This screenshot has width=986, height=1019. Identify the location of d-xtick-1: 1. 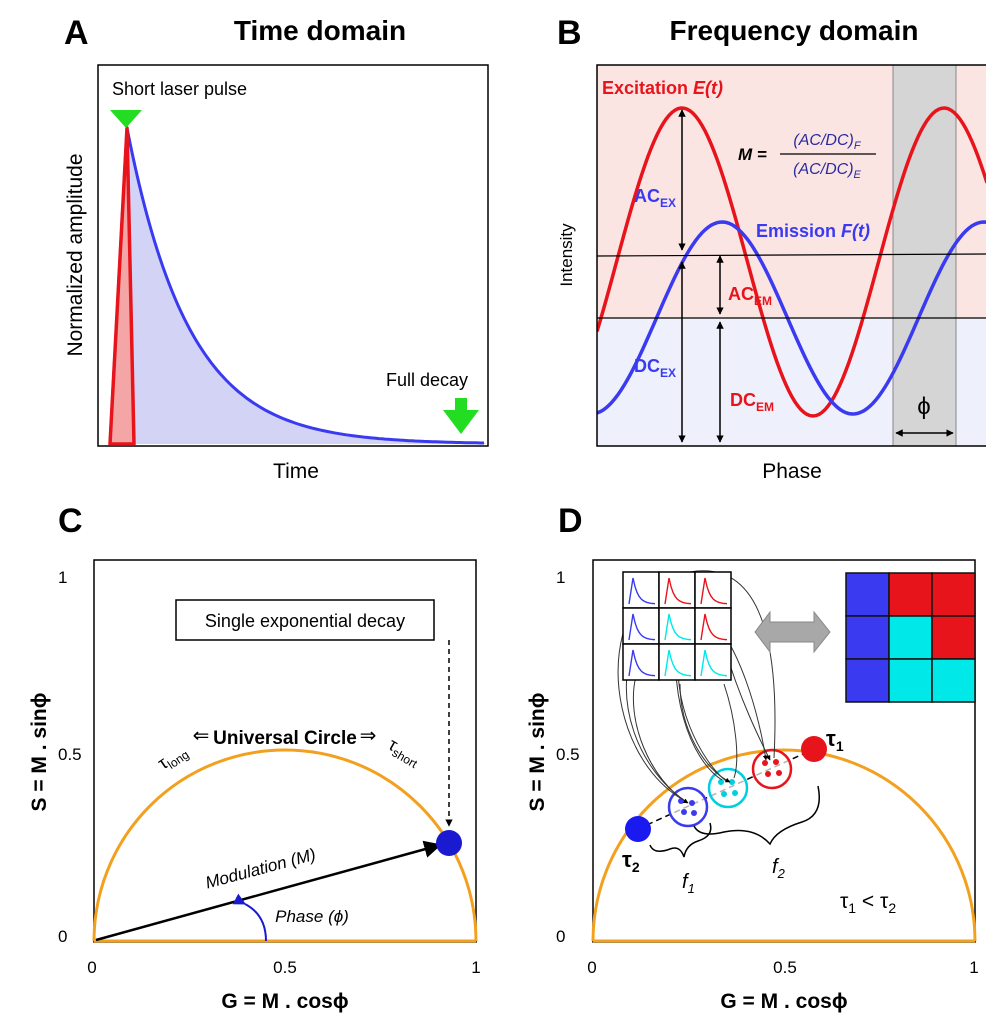
(973, 967).